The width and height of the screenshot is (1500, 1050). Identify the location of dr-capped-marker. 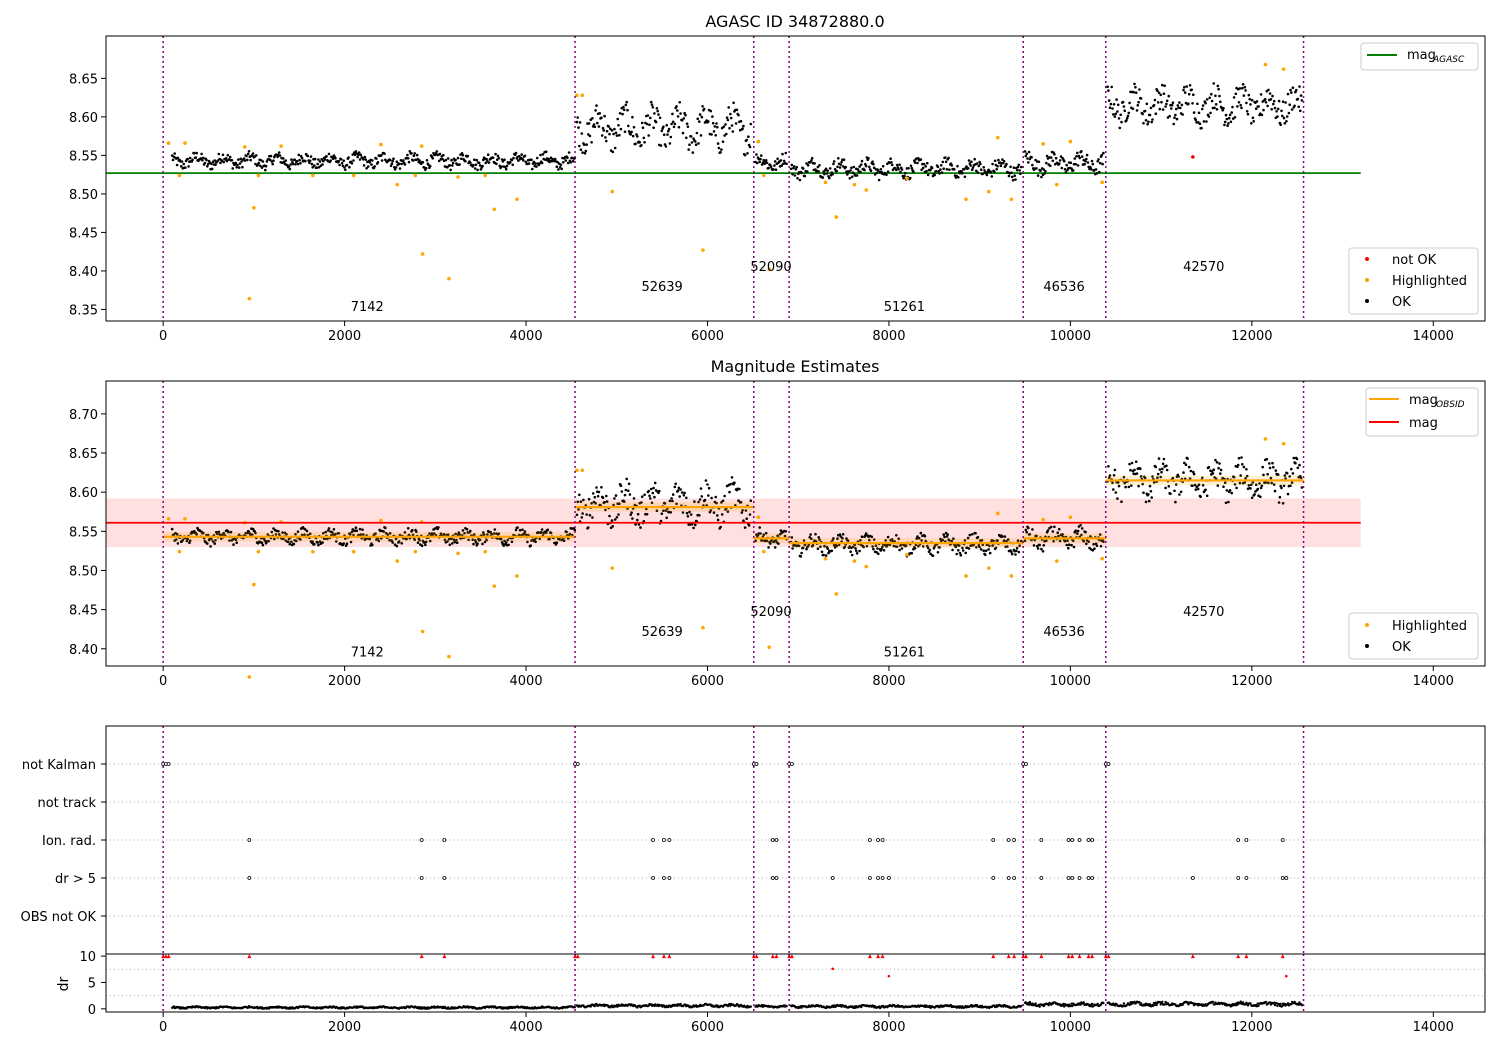
(669, 956).